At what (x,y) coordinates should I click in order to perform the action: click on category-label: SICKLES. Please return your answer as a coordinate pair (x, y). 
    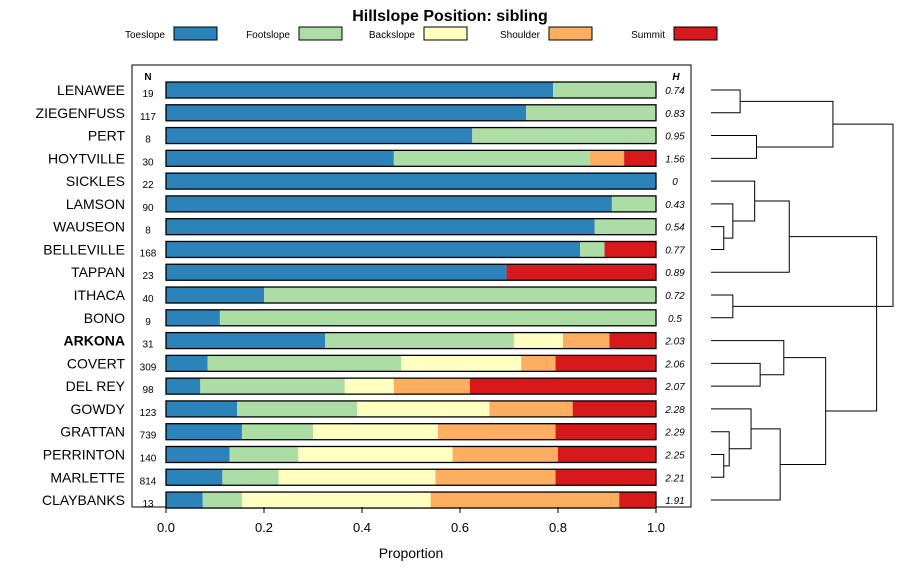
    Looking at the image, I should click on (95, 181).